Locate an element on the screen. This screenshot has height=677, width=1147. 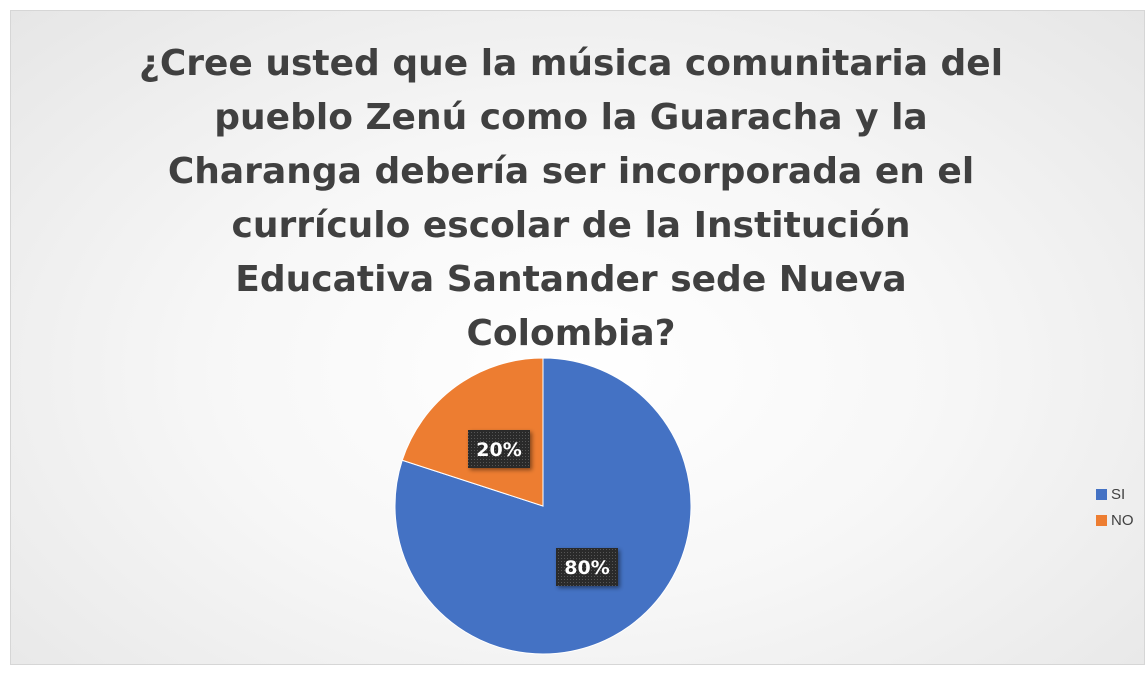
data-label-text-si: 80% is located at coordinates (586, 568).